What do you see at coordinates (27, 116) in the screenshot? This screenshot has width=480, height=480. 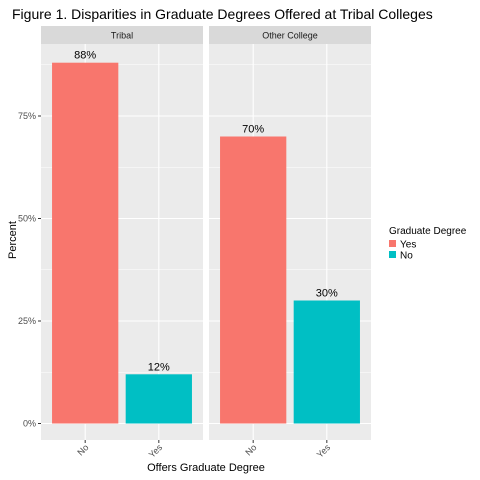 I see `y-tick-label: 75%` at bounding box center [27, 116].